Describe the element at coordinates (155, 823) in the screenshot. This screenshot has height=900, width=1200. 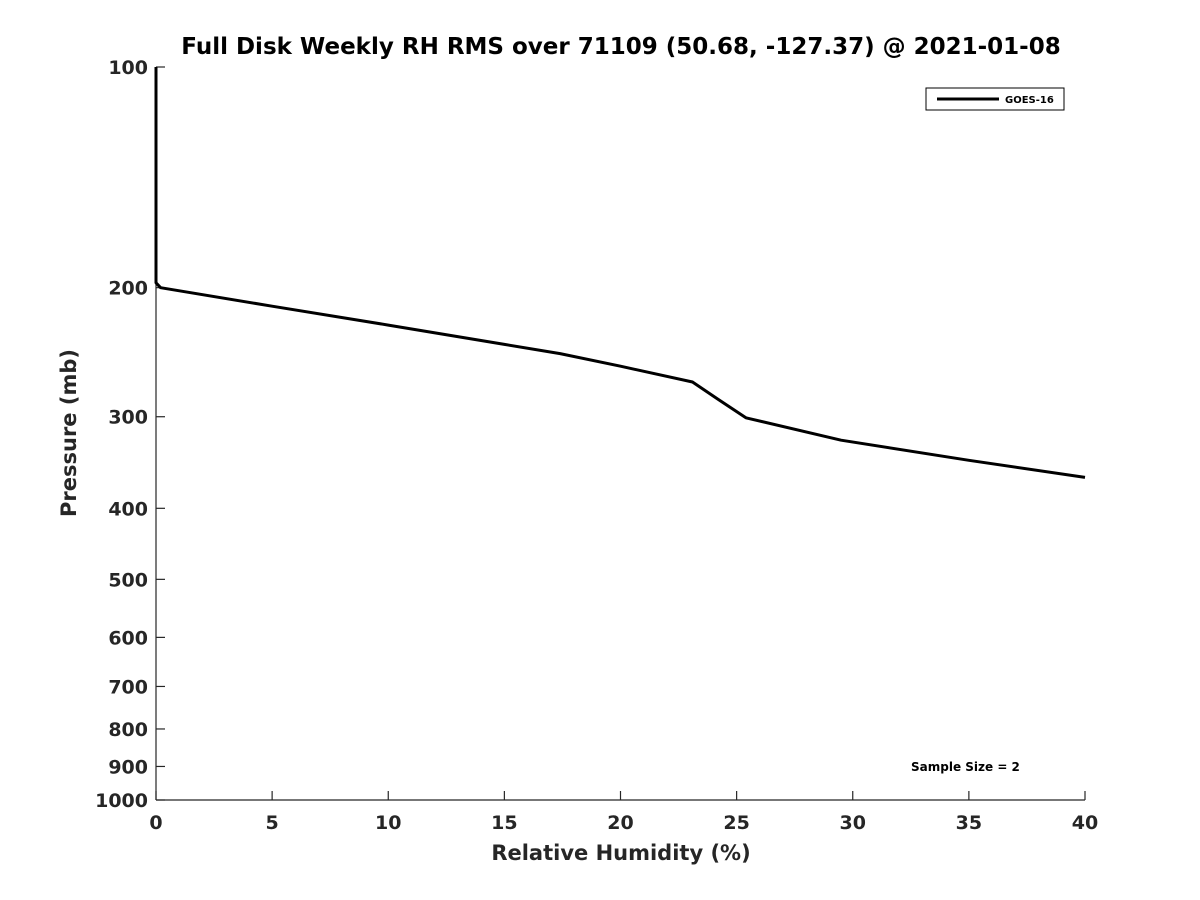
I see `x-tick-label: 0` at that location.